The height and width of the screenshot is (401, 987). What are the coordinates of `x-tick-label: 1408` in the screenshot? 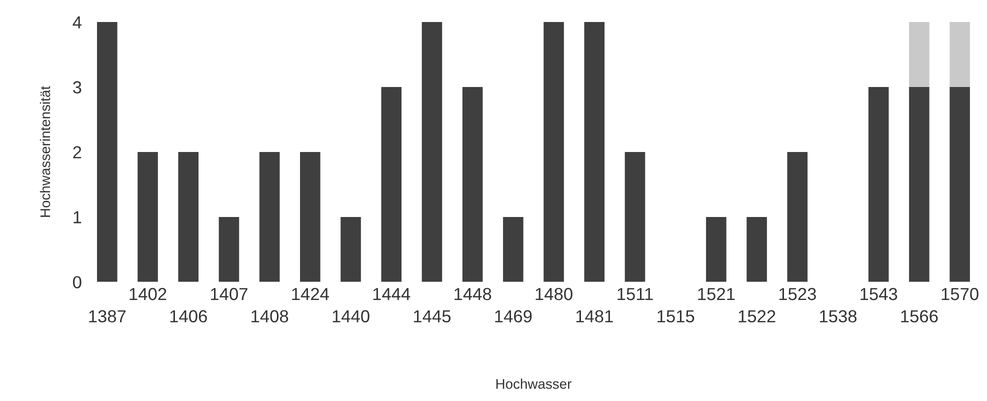 It's located at (270, 316).